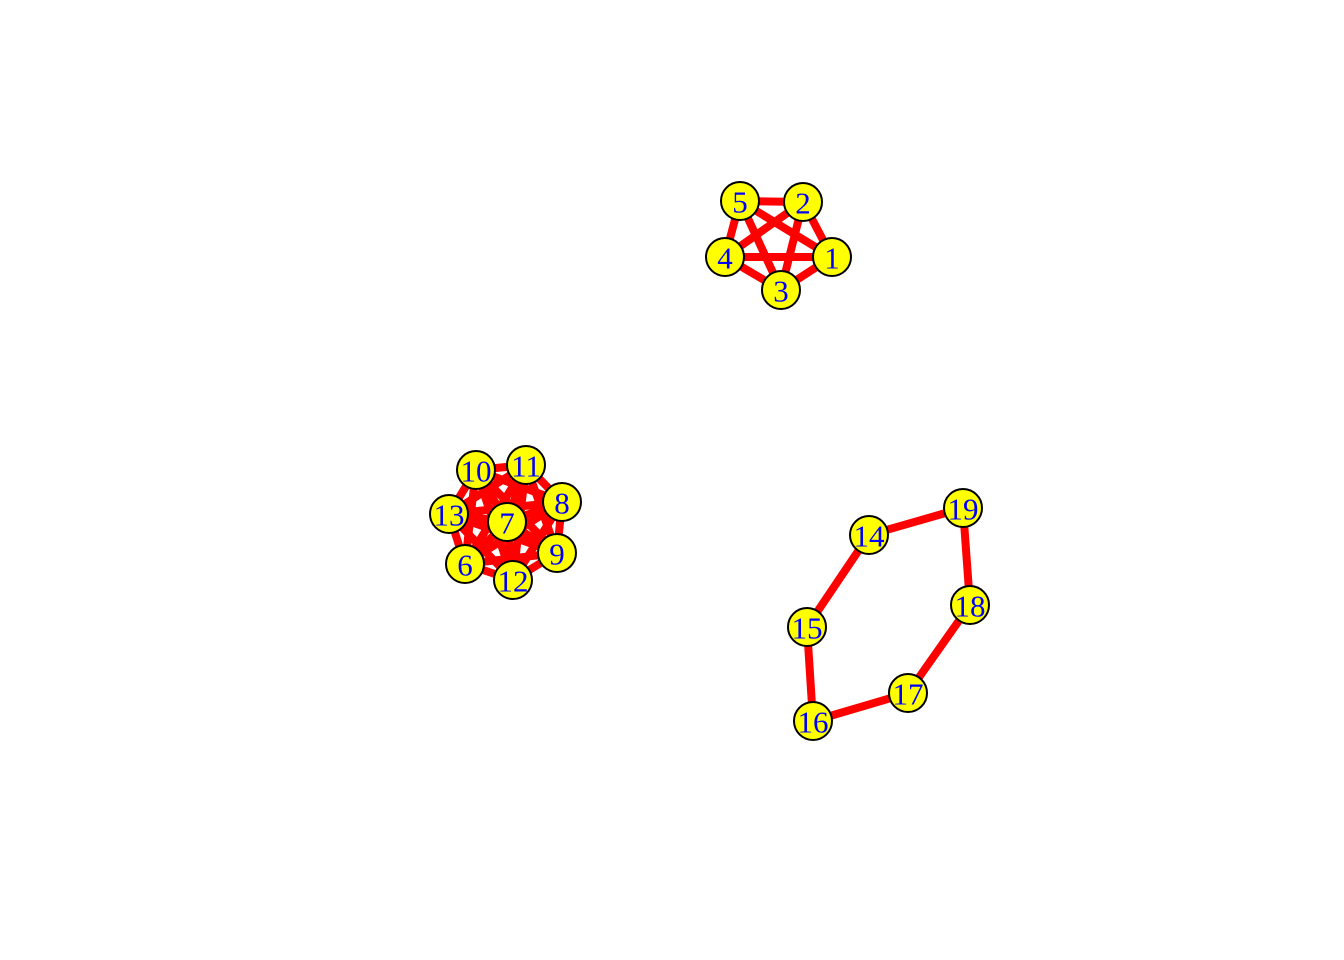 The height and width of the screenshot is (960, 1344). I want to click on node-16: 16, so click(813, 721).